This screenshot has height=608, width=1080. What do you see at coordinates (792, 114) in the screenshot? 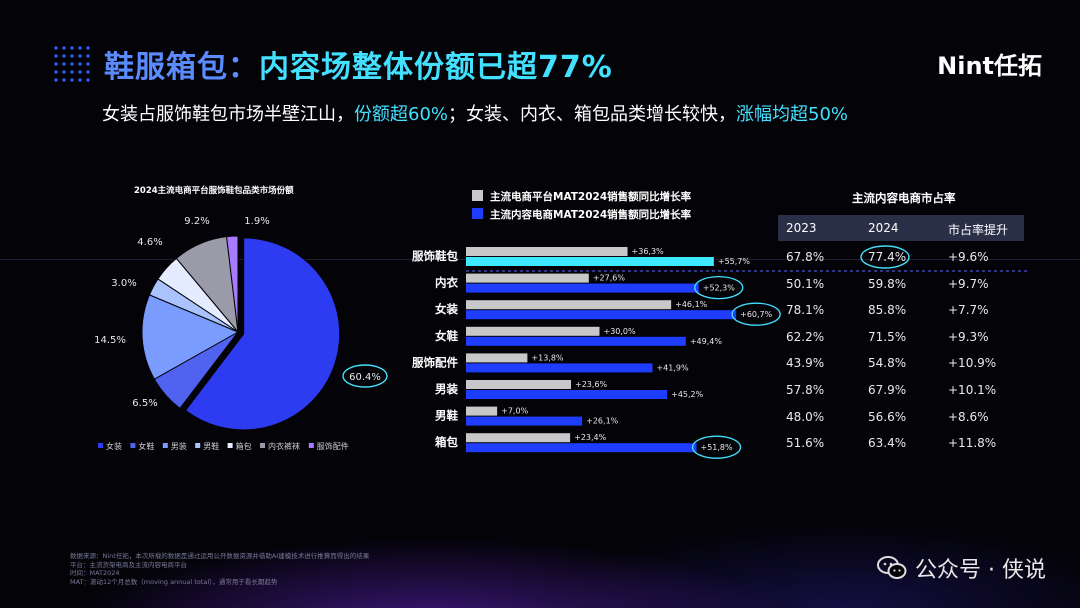
I see `subtitle-p4: 涨幅均超50%` at bounding box center [792, 114].